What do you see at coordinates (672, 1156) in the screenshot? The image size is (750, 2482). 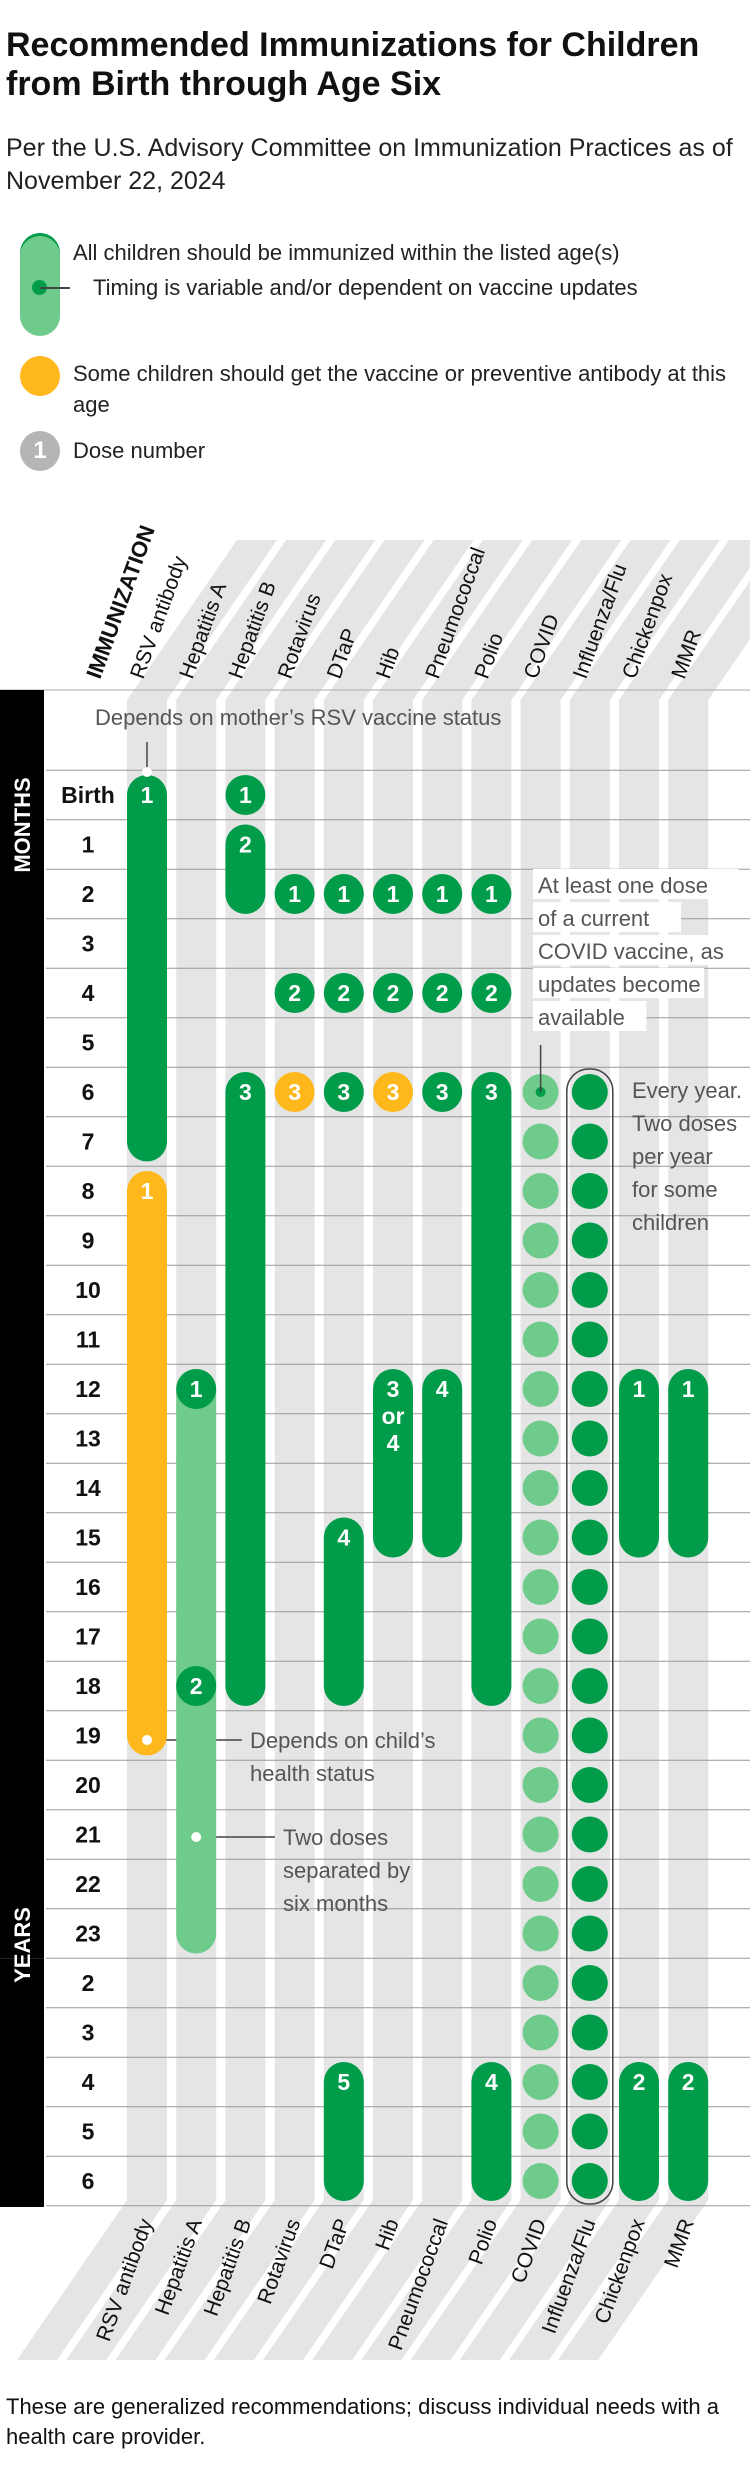 I see `annotation-text: per year` at bounding box center [672, 1156].